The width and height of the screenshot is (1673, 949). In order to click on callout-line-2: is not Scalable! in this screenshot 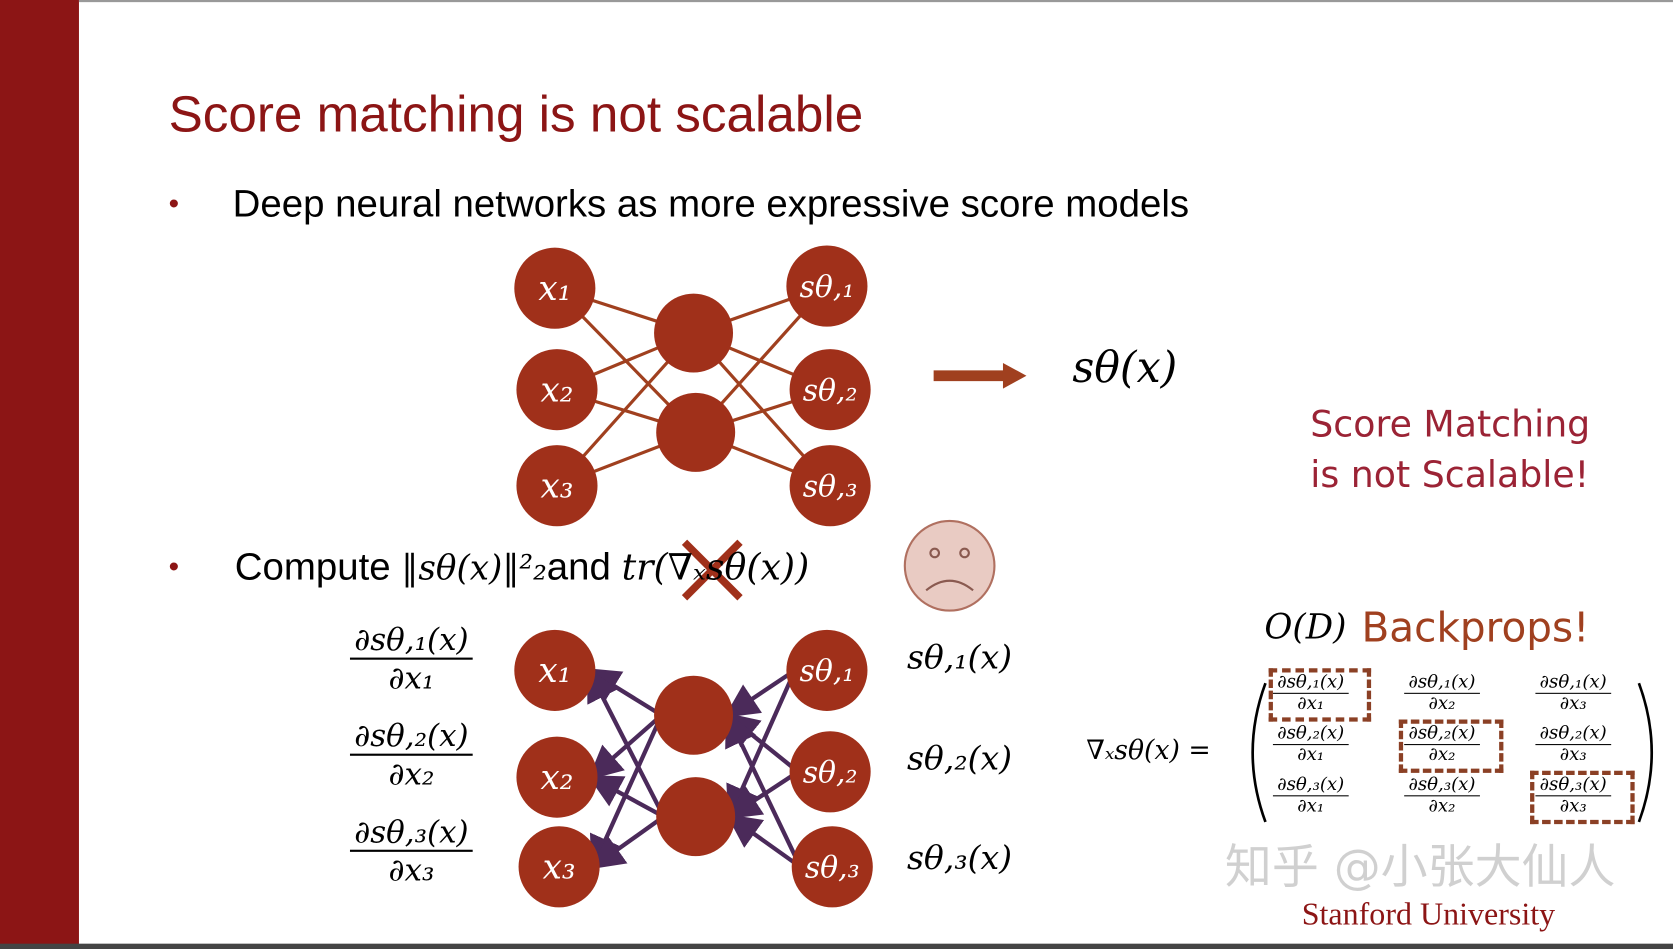, I will do `click(1450, 475)`.